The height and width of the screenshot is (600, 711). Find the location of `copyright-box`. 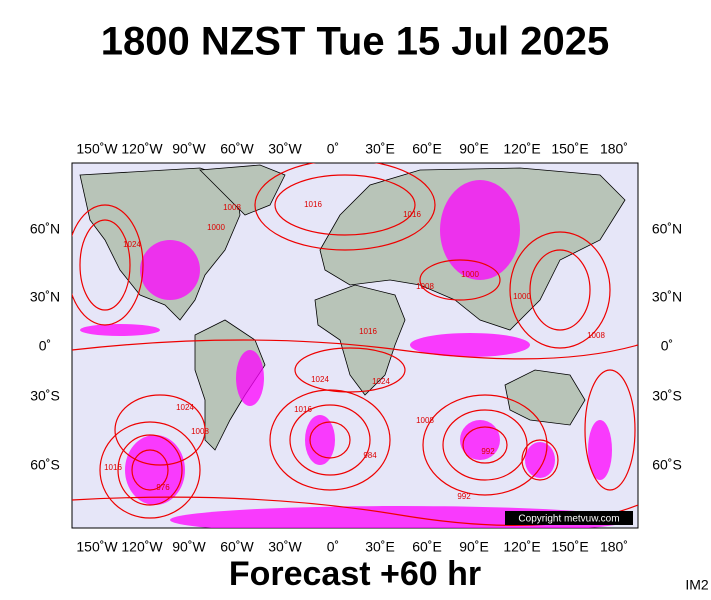

copyright-box is located at coordinates (569, 518).